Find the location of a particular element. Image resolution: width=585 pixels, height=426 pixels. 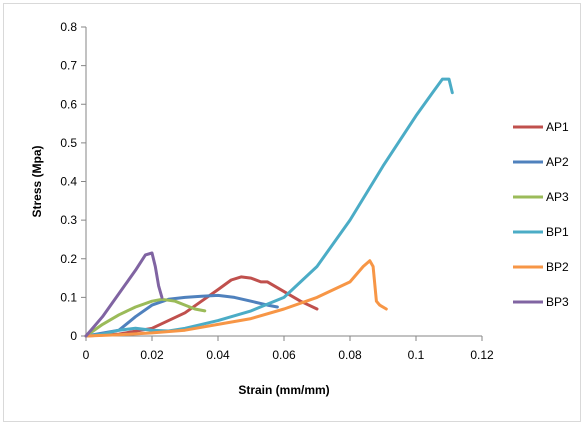

x-axis-title: Strain (mm/mm) is located at coordinates (283, 390).